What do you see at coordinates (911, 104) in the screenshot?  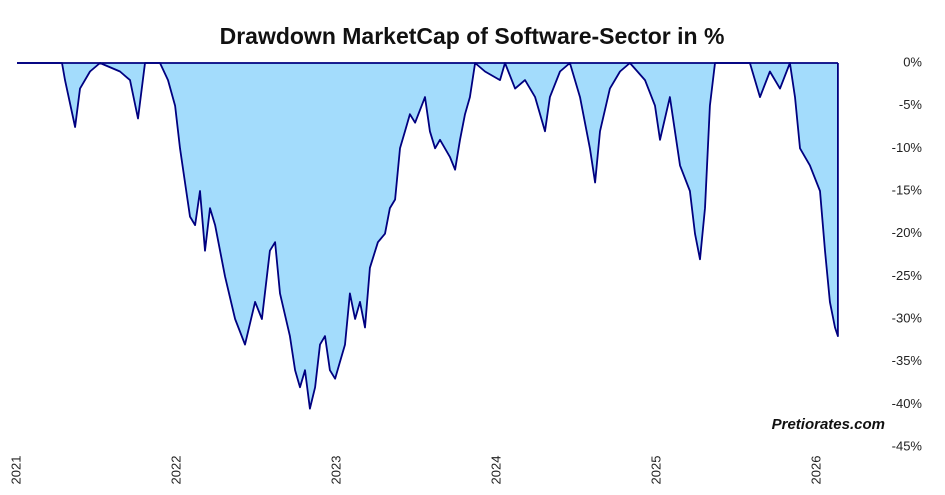 I see `y-tick-label: -5%` at bounding box center [911, 104].